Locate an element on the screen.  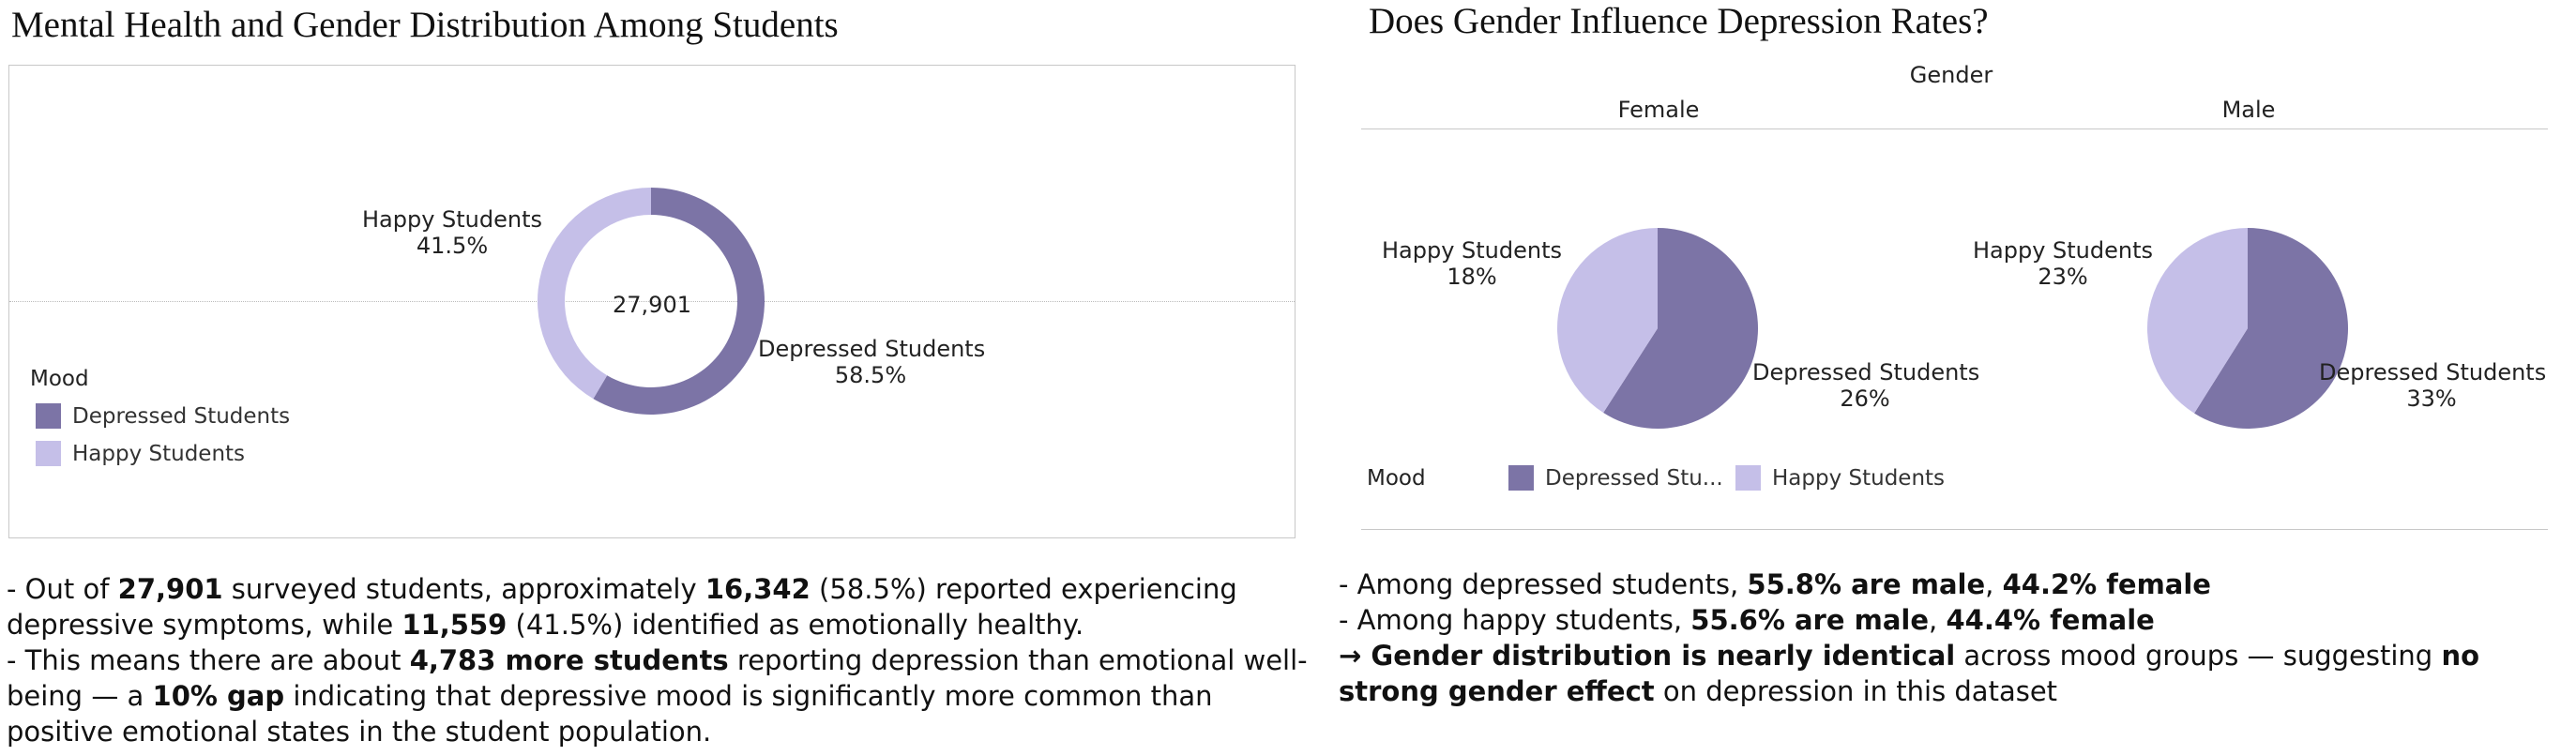
left-note-emphasis: 11,559 is located at coordinates (455, 625).